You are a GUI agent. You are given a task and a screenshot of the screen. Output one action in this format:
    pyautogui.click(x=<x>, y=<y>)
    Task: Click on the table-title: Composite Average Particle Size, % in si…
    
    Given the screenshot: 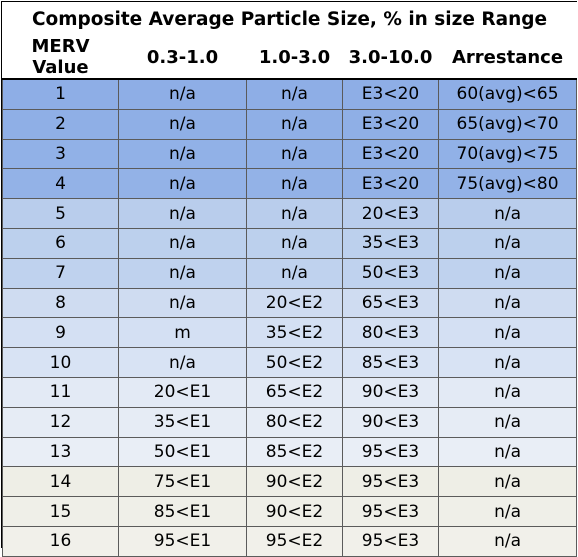 What is the action you would take?
    pyautogui.click(x=289, y=19)
    